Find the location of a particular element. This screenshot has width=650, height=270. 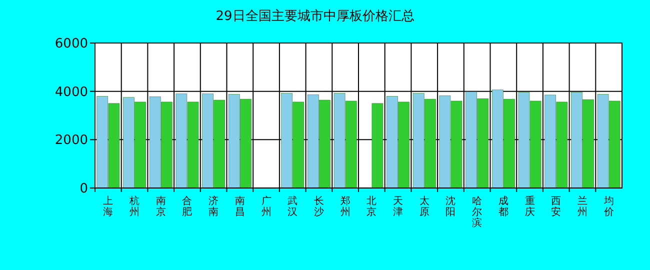

x-tick-label: 长沙 is located at coordinates (319, 206).